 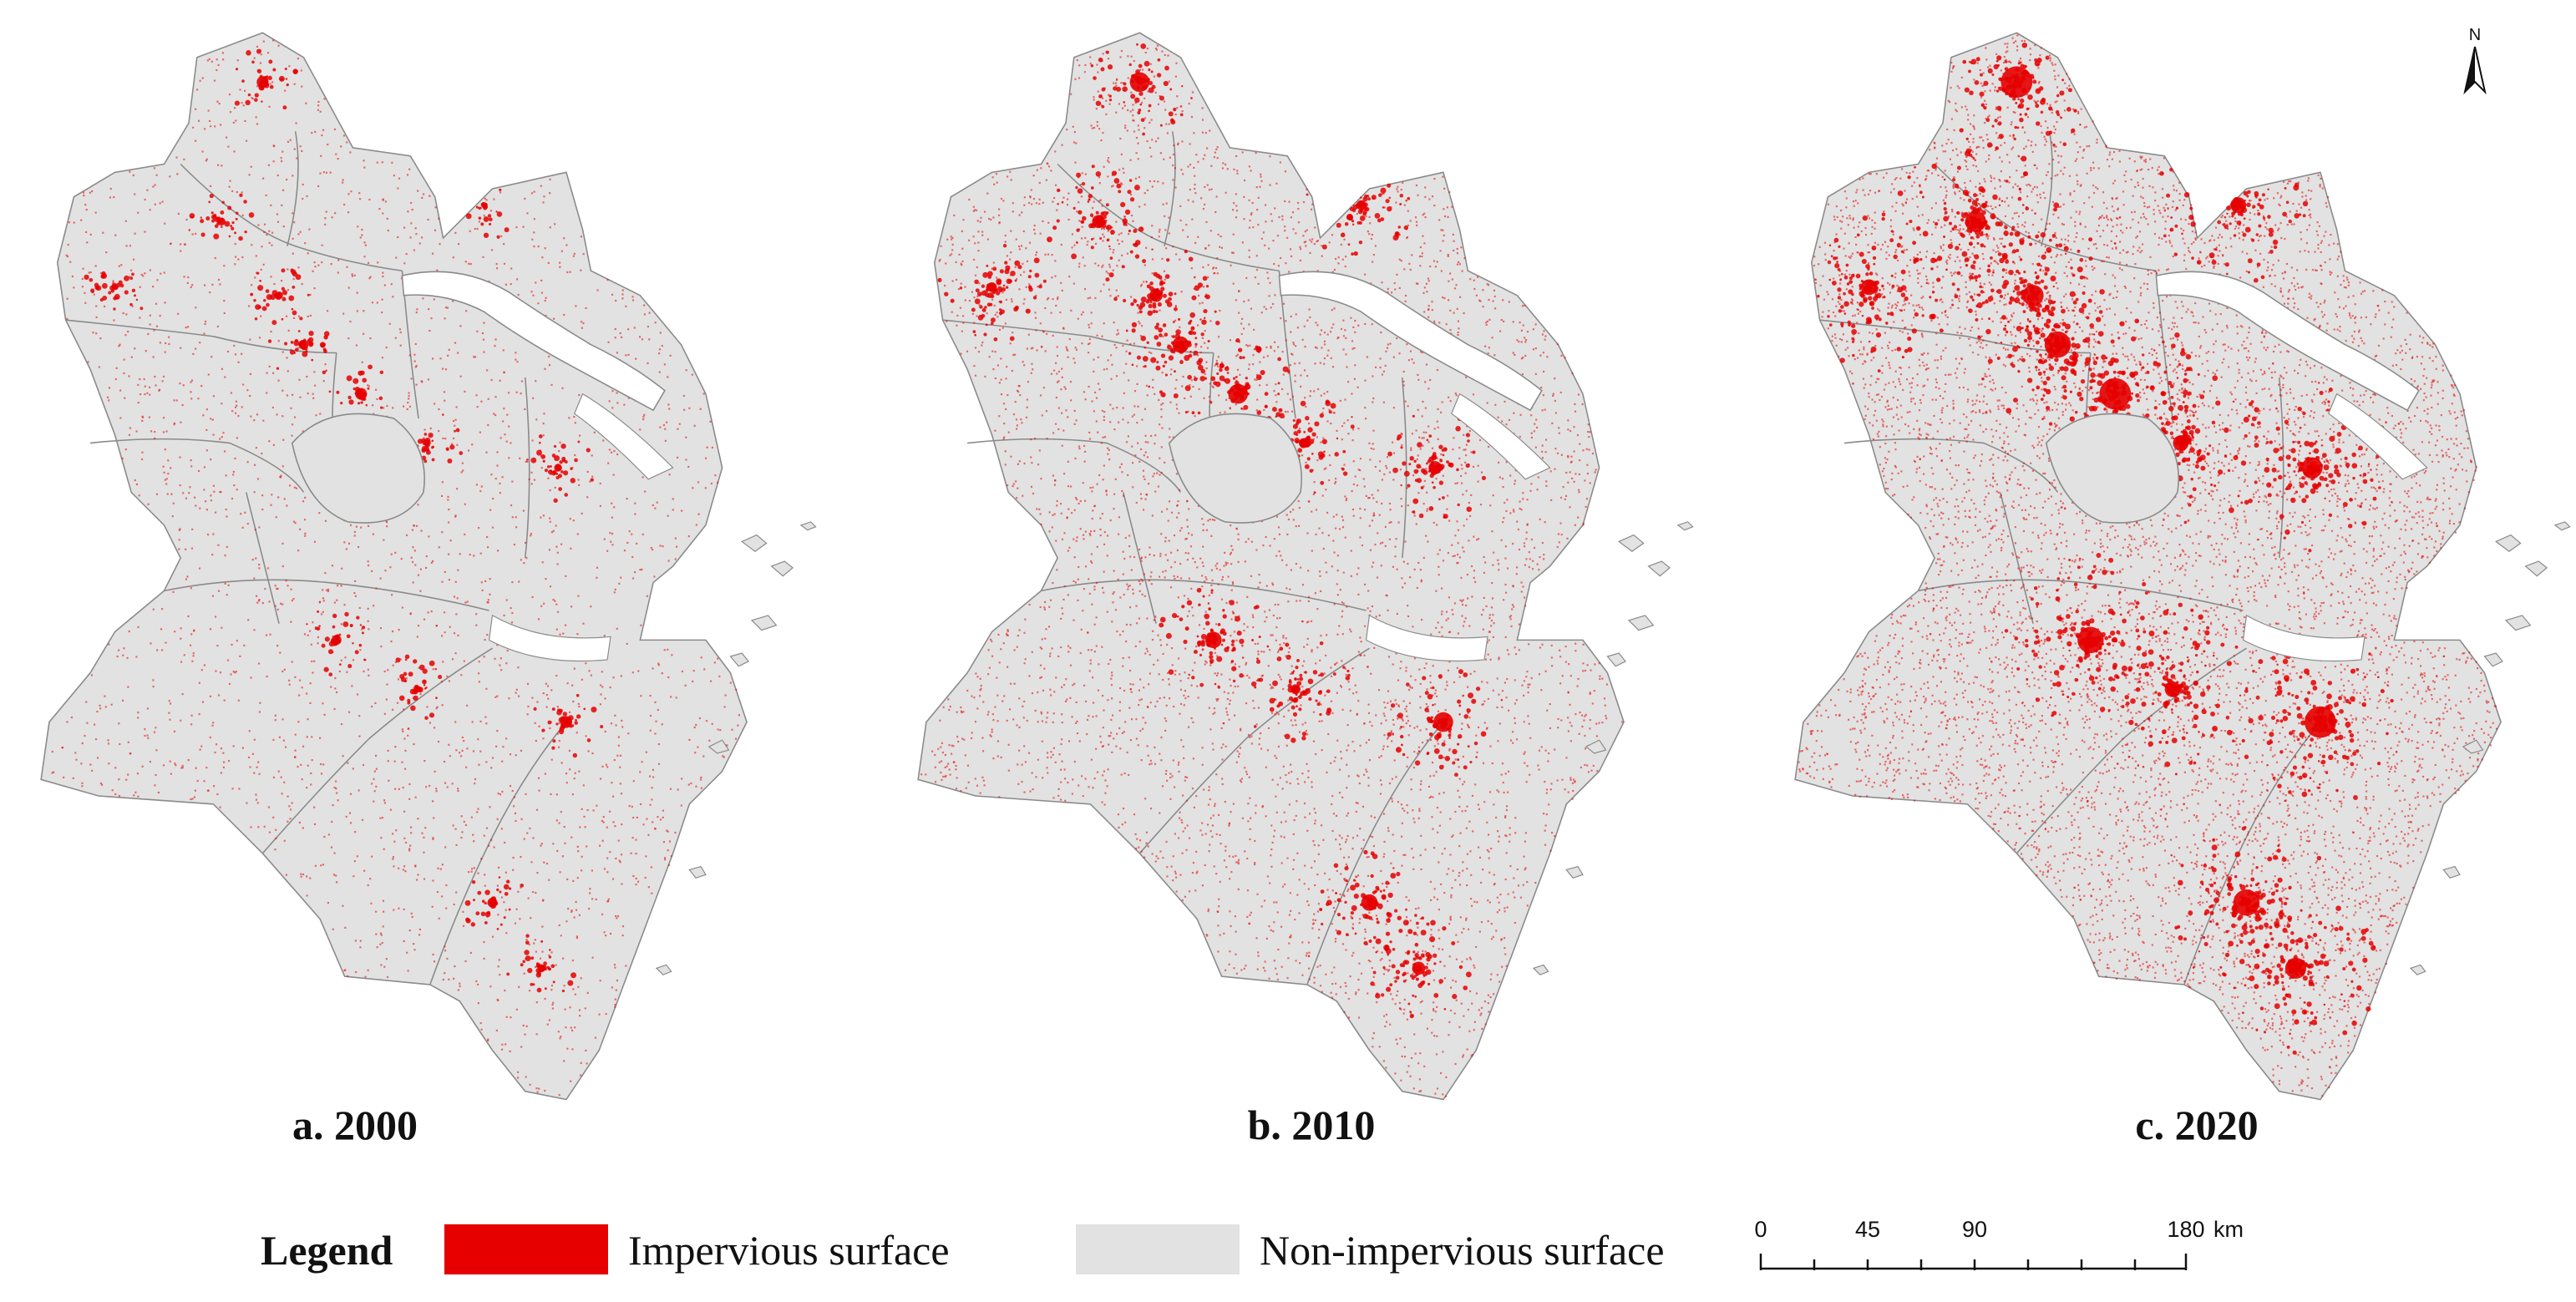 I want to click on panel-label-2020: c. 2020, so click(x=2197, y=1125).